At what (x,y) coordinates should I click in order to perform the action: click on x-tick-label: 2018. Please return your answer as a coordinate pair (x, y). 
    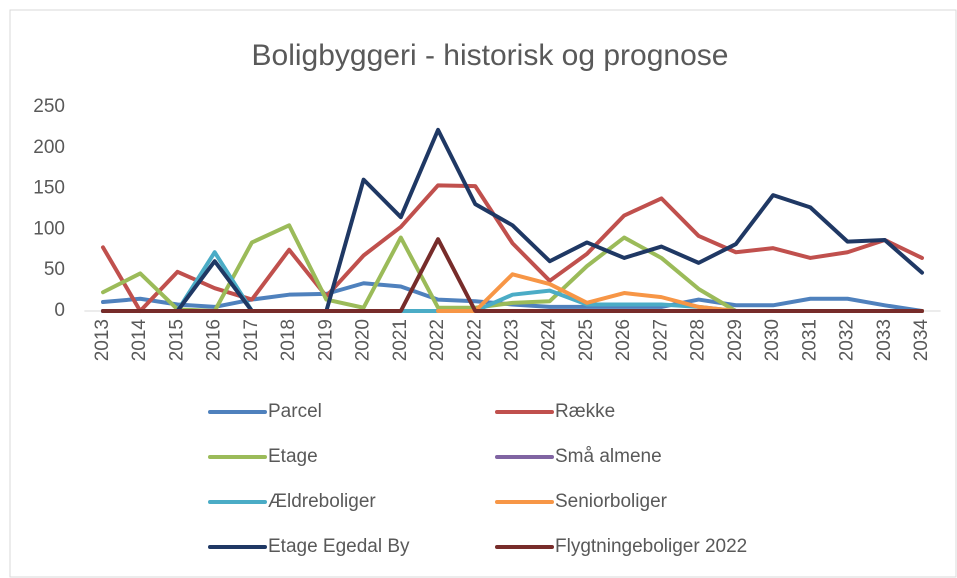
    Looking at the image, I should click on (288, 340).